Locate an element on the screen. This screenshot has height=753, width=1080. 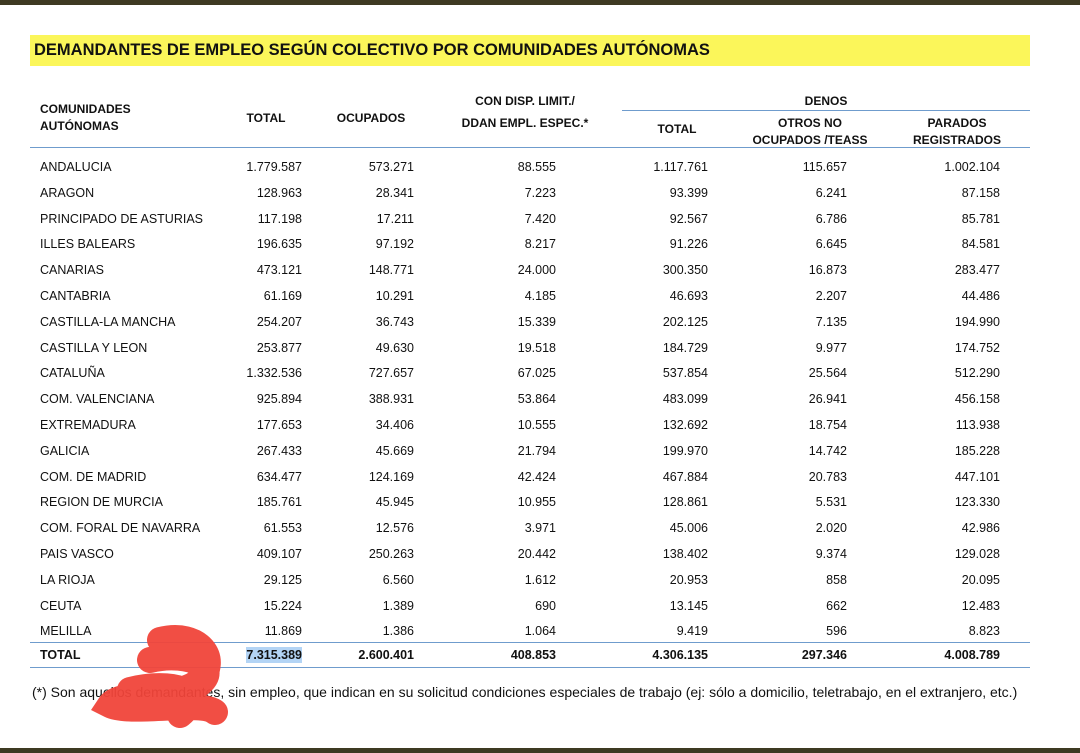
cell-value: 14.742 is located at coordinates (827, 450).